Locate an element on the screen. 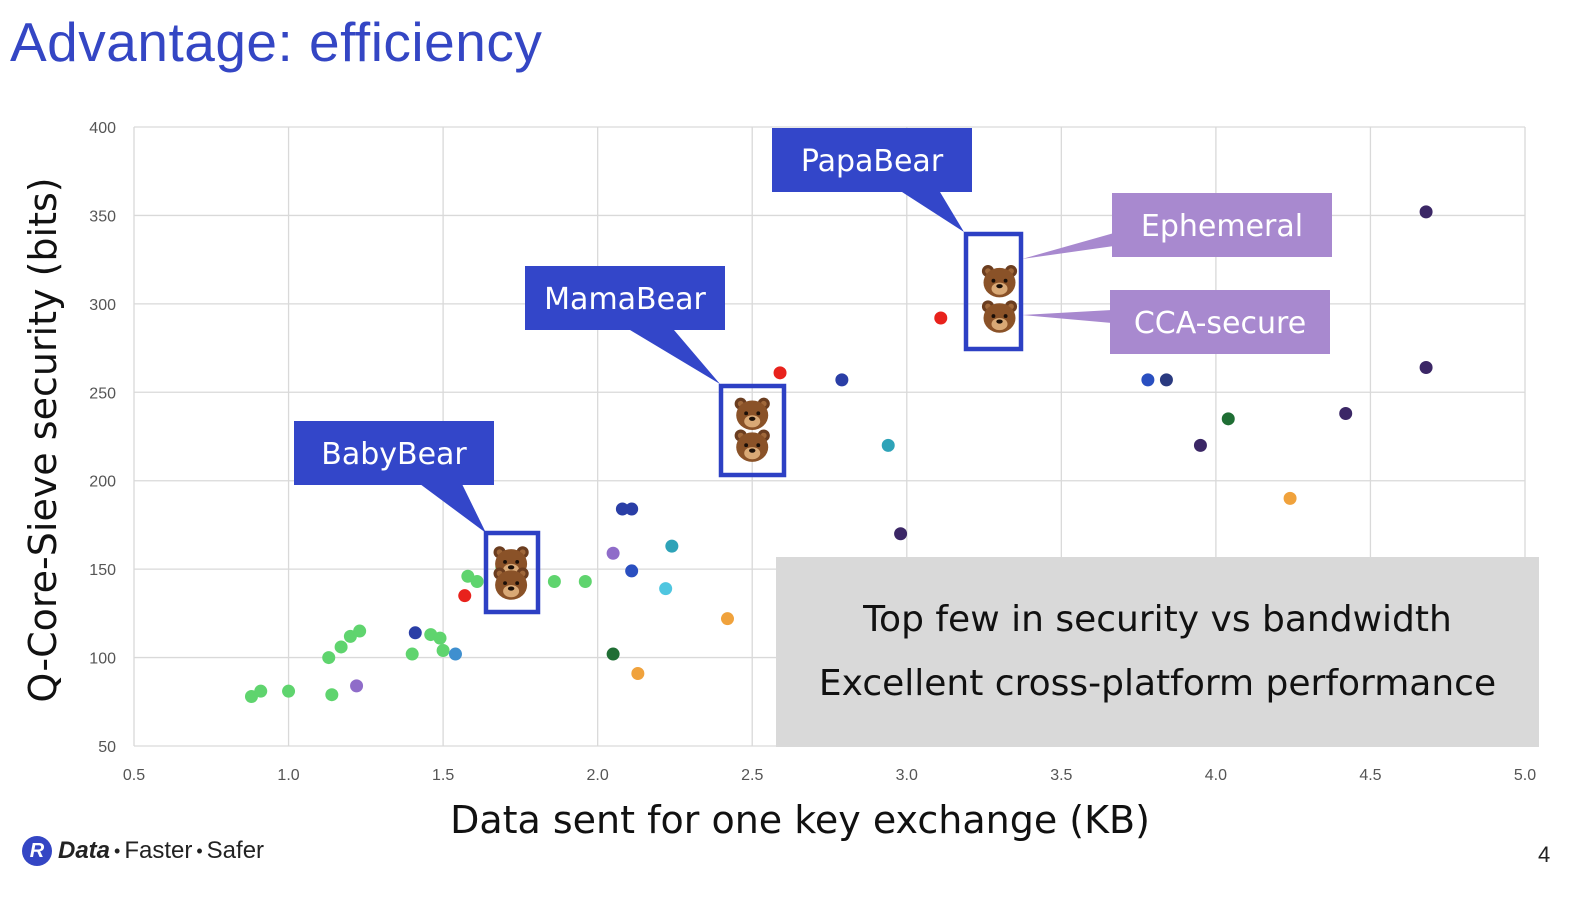 This screenshot has width=1594, height=899. x-tick-label: 2.5 is located at coordinates (752, 775).